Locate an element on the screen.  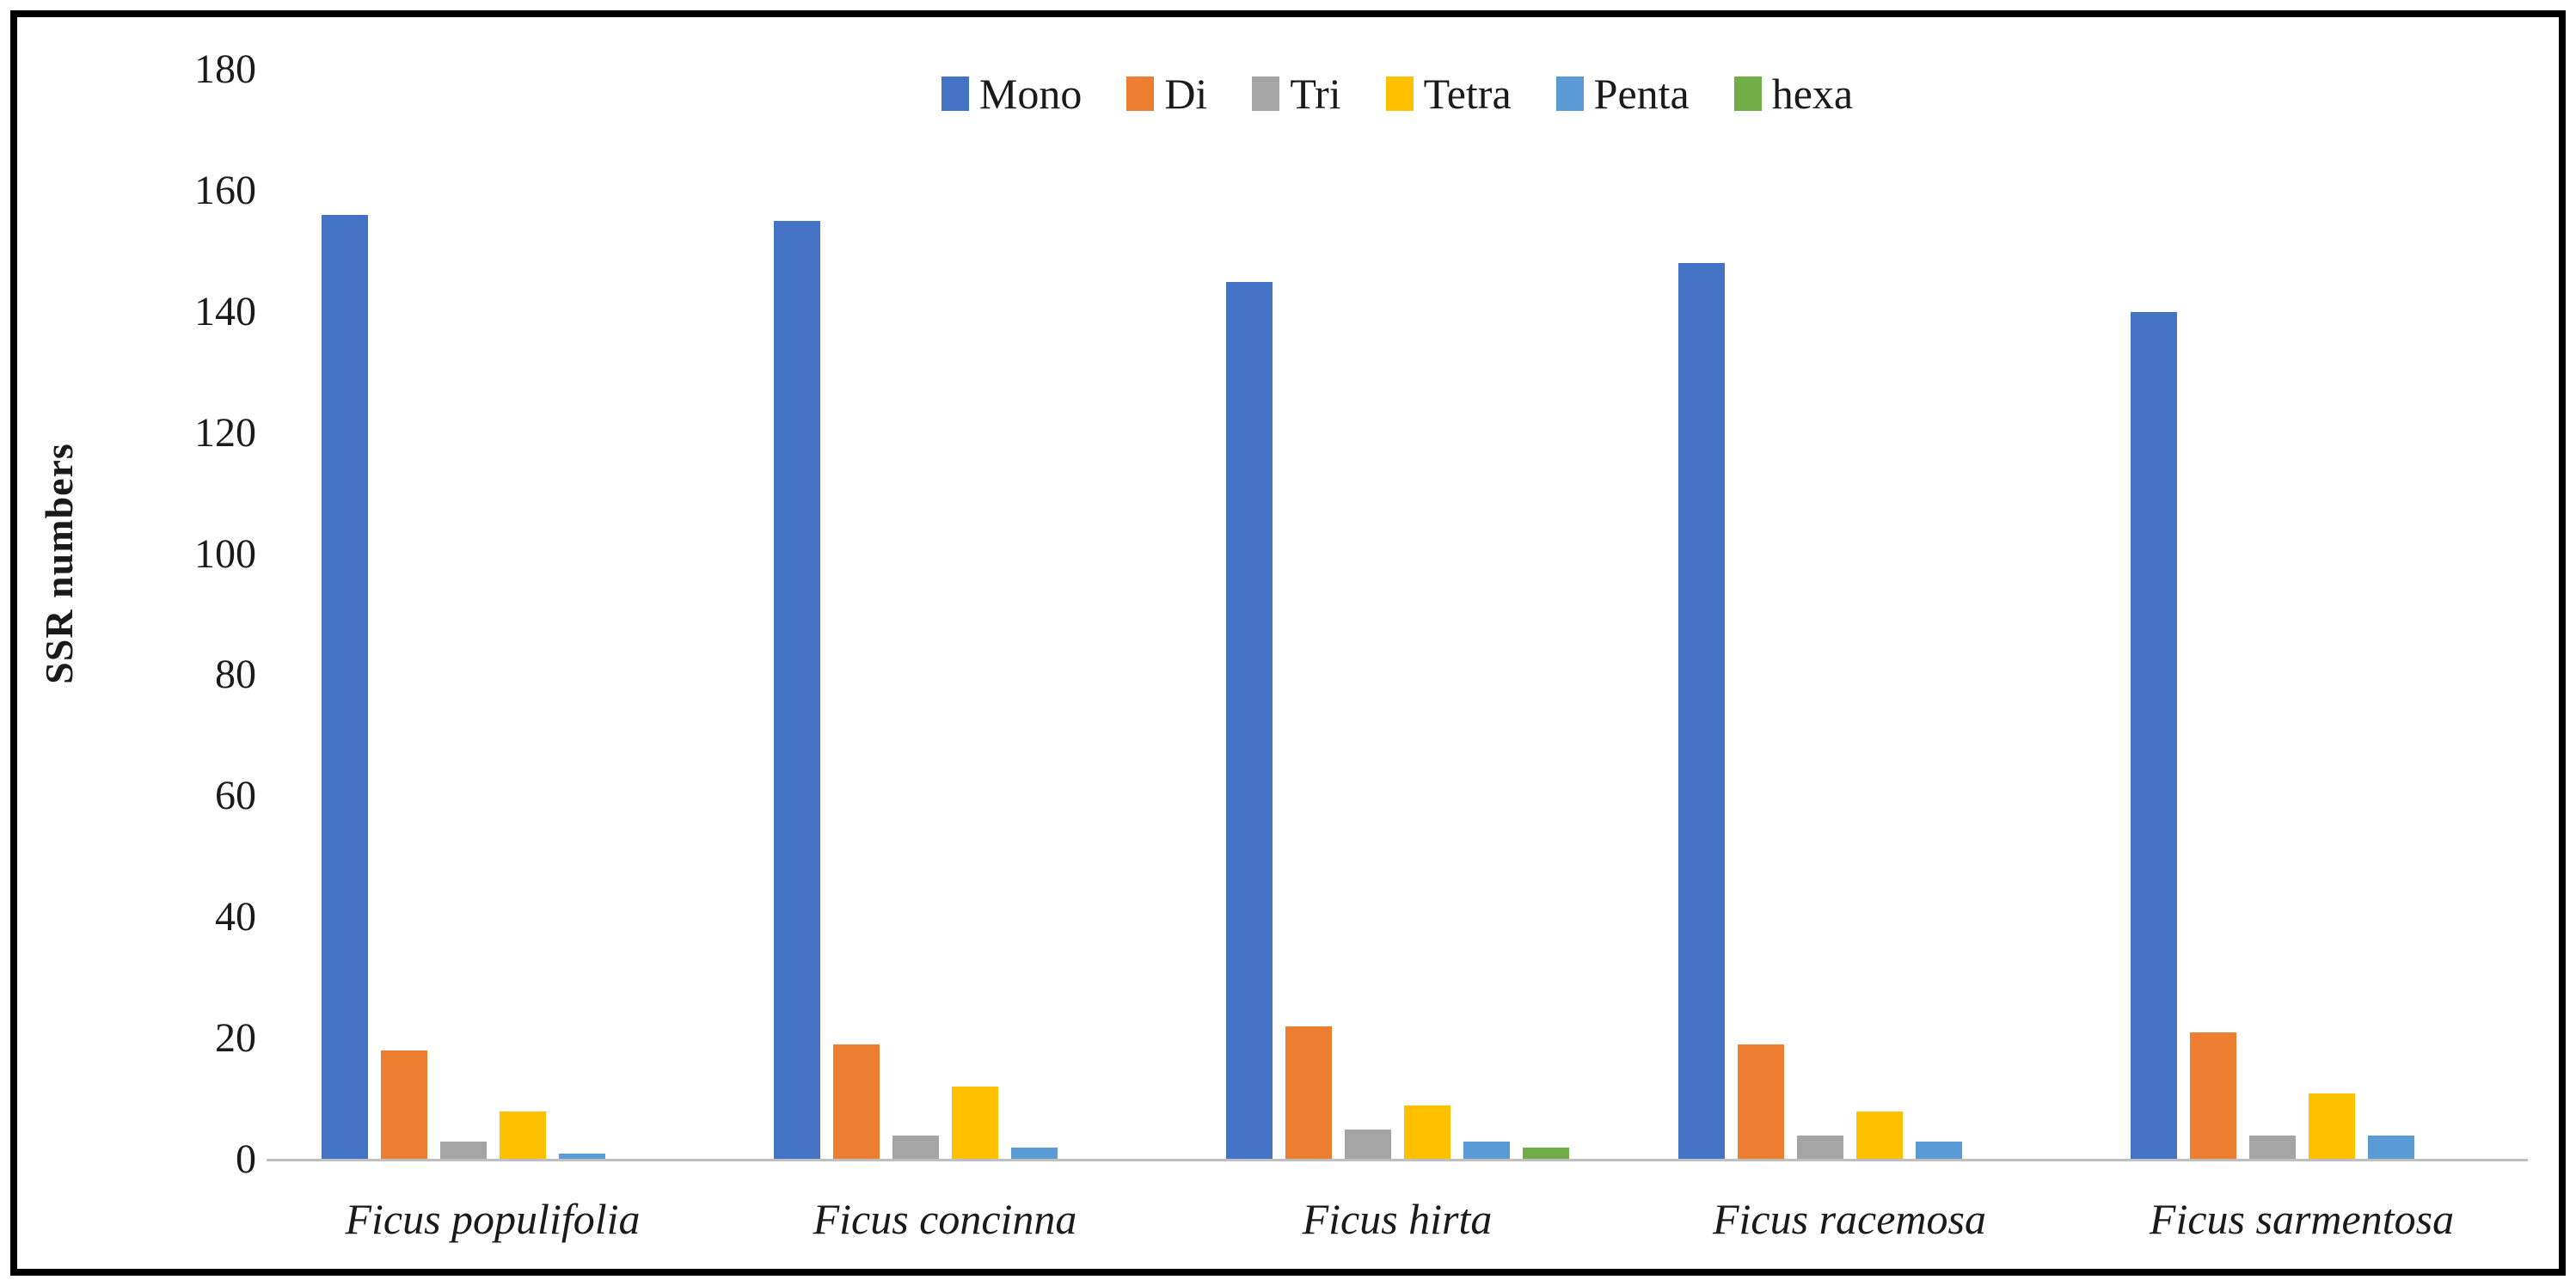
bar-di-ficus-concinna is located at coordinates (856, 1102).